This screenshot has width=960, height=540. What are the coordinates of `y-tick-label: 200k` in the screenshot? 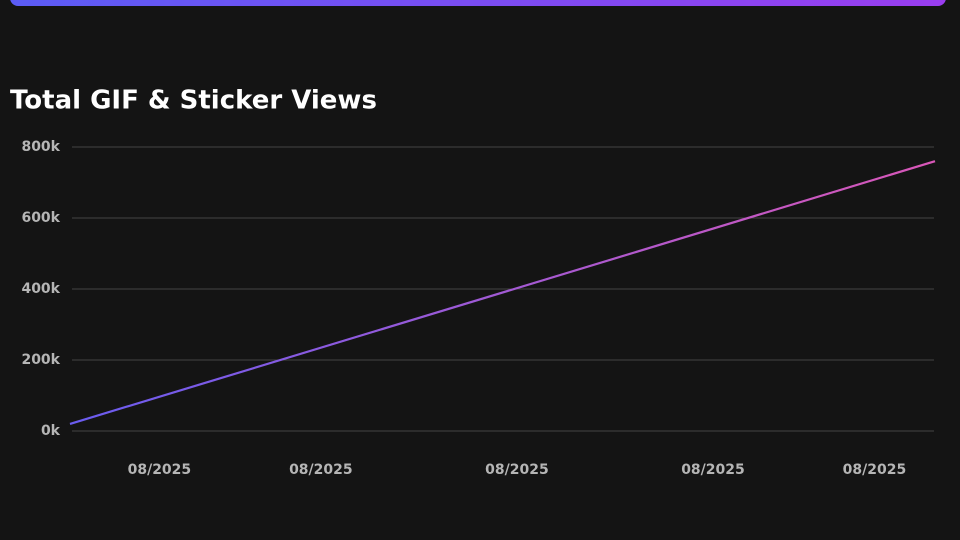 It's located at (40, 360).